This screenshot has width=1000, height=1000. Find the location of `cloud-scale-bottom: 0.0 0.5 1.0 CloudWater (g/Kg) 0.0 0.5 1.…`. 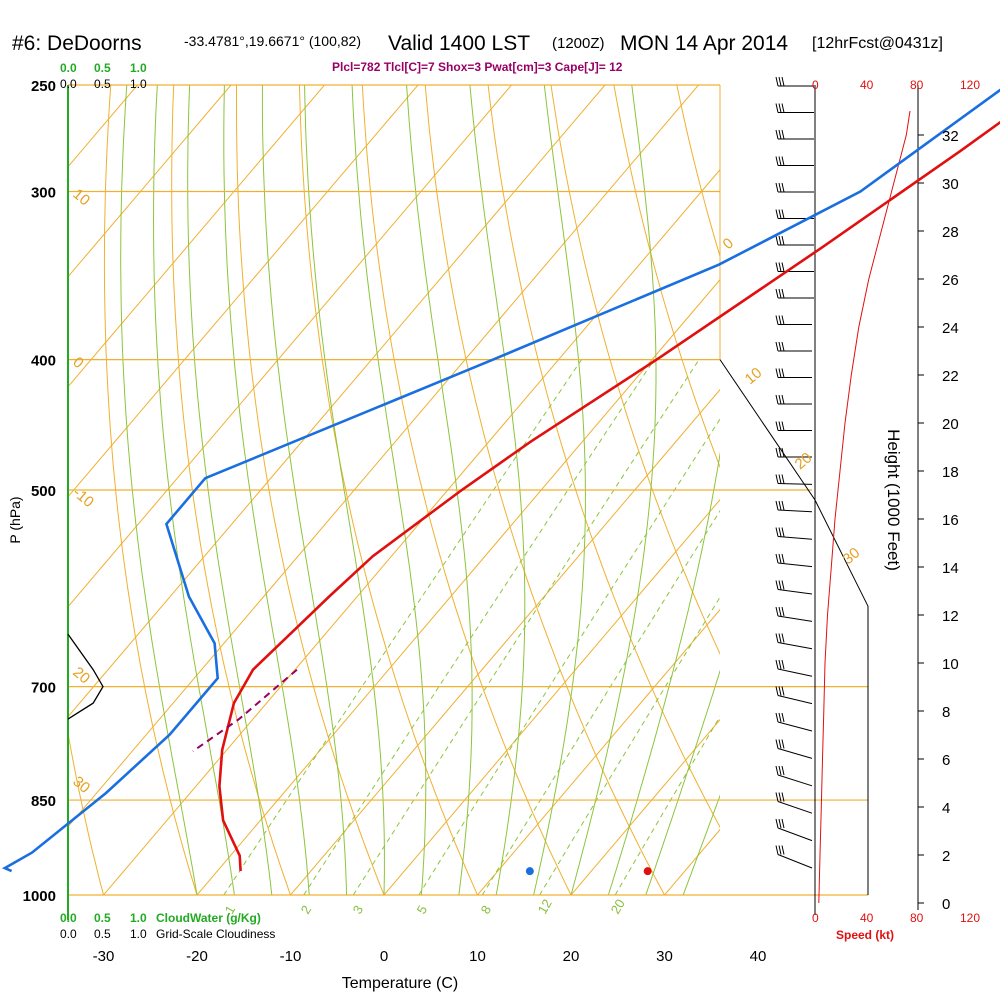

cloud-scale-bottom: 0.0 0.5 1.0 CloudWater (g/Kg) 0.0 0.5 1.… is located at coordinates (167, 926).